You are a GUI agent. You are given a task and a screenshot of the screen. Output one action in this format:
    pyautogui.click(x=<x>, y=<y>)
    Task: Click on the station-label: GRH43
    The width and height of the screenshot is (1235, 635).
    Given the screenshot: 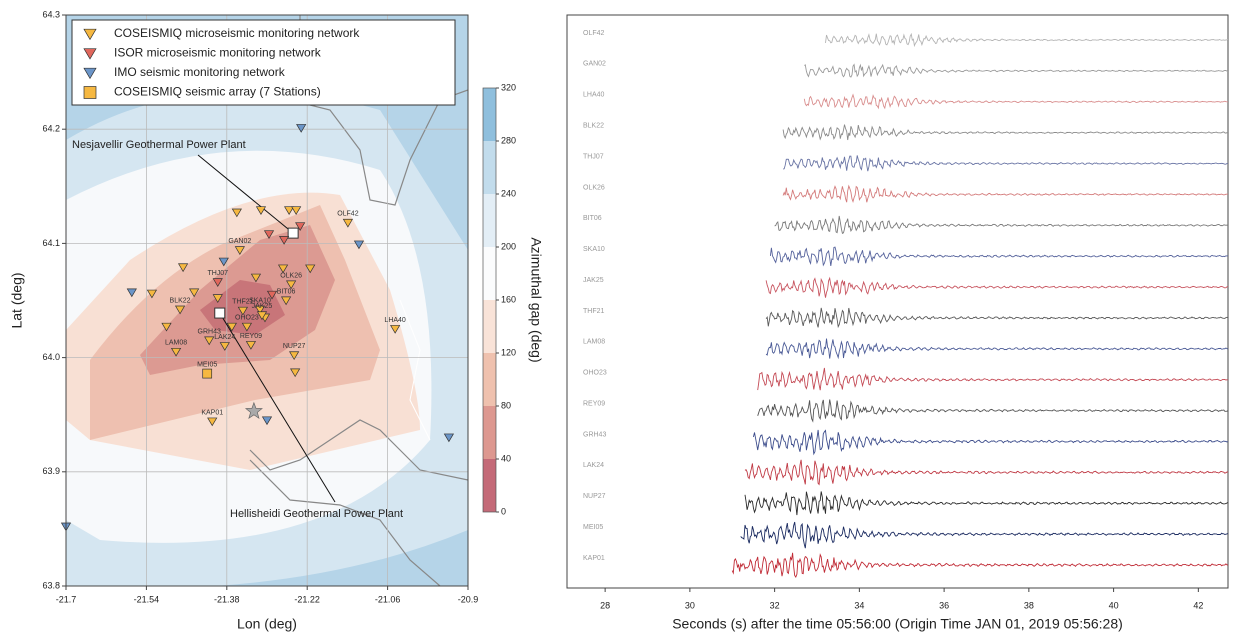 What is the action you would take?
    pyautogui.click(x=209, y=331)
    